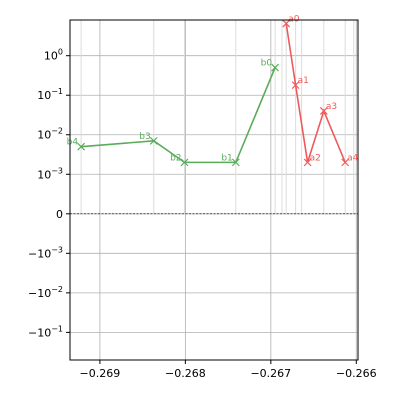 Image resolution: width=400 pixels, height=400 pixels. I want to click on point-marker-b0, so click(275, 67).